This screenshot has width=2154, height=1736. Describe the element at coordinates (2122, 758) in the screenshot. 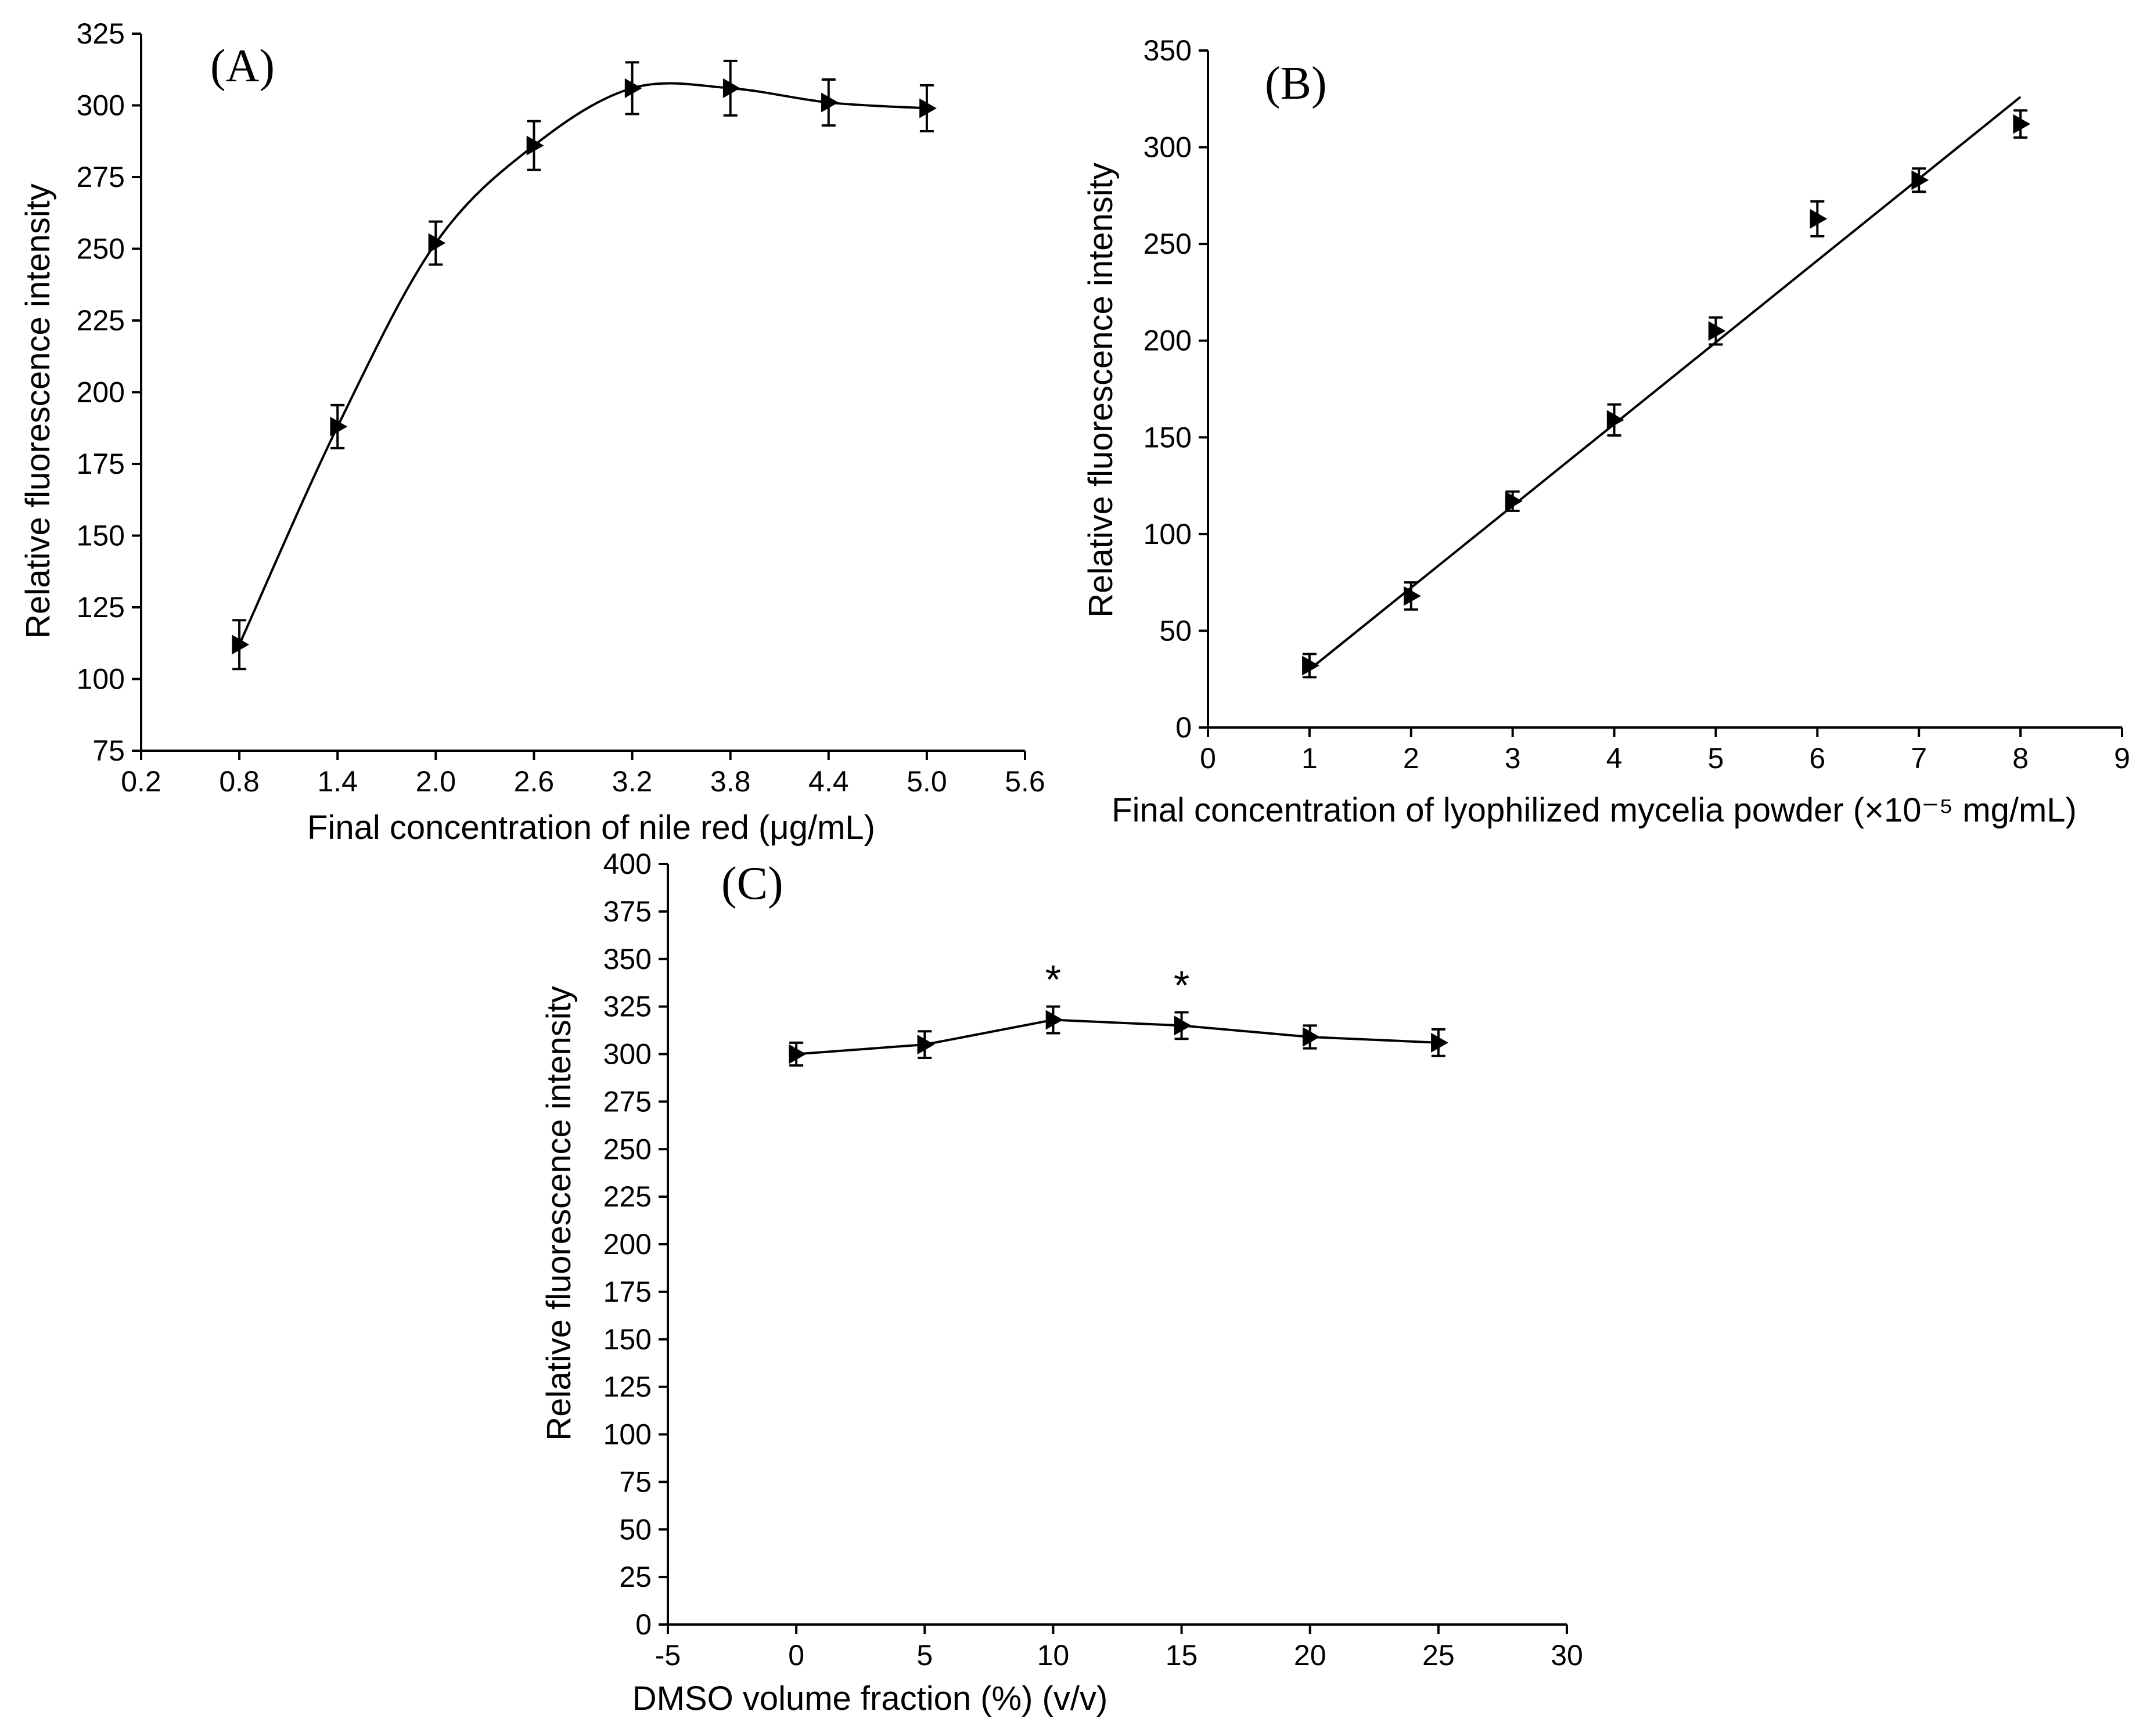

I see `x-tick-label: 9` at that location.